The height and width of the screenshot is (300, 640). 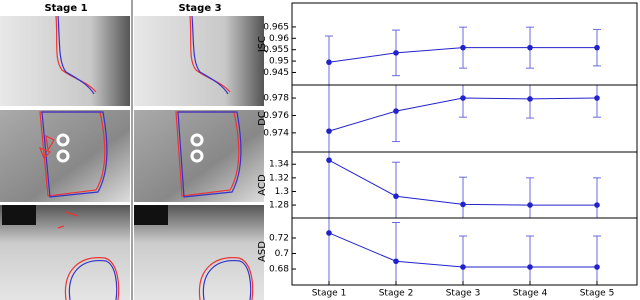 What do you see at coordinates (279, 62) in the screenshot?
I see `y-tick-label: 0.95` at bounding box center [279, 62].